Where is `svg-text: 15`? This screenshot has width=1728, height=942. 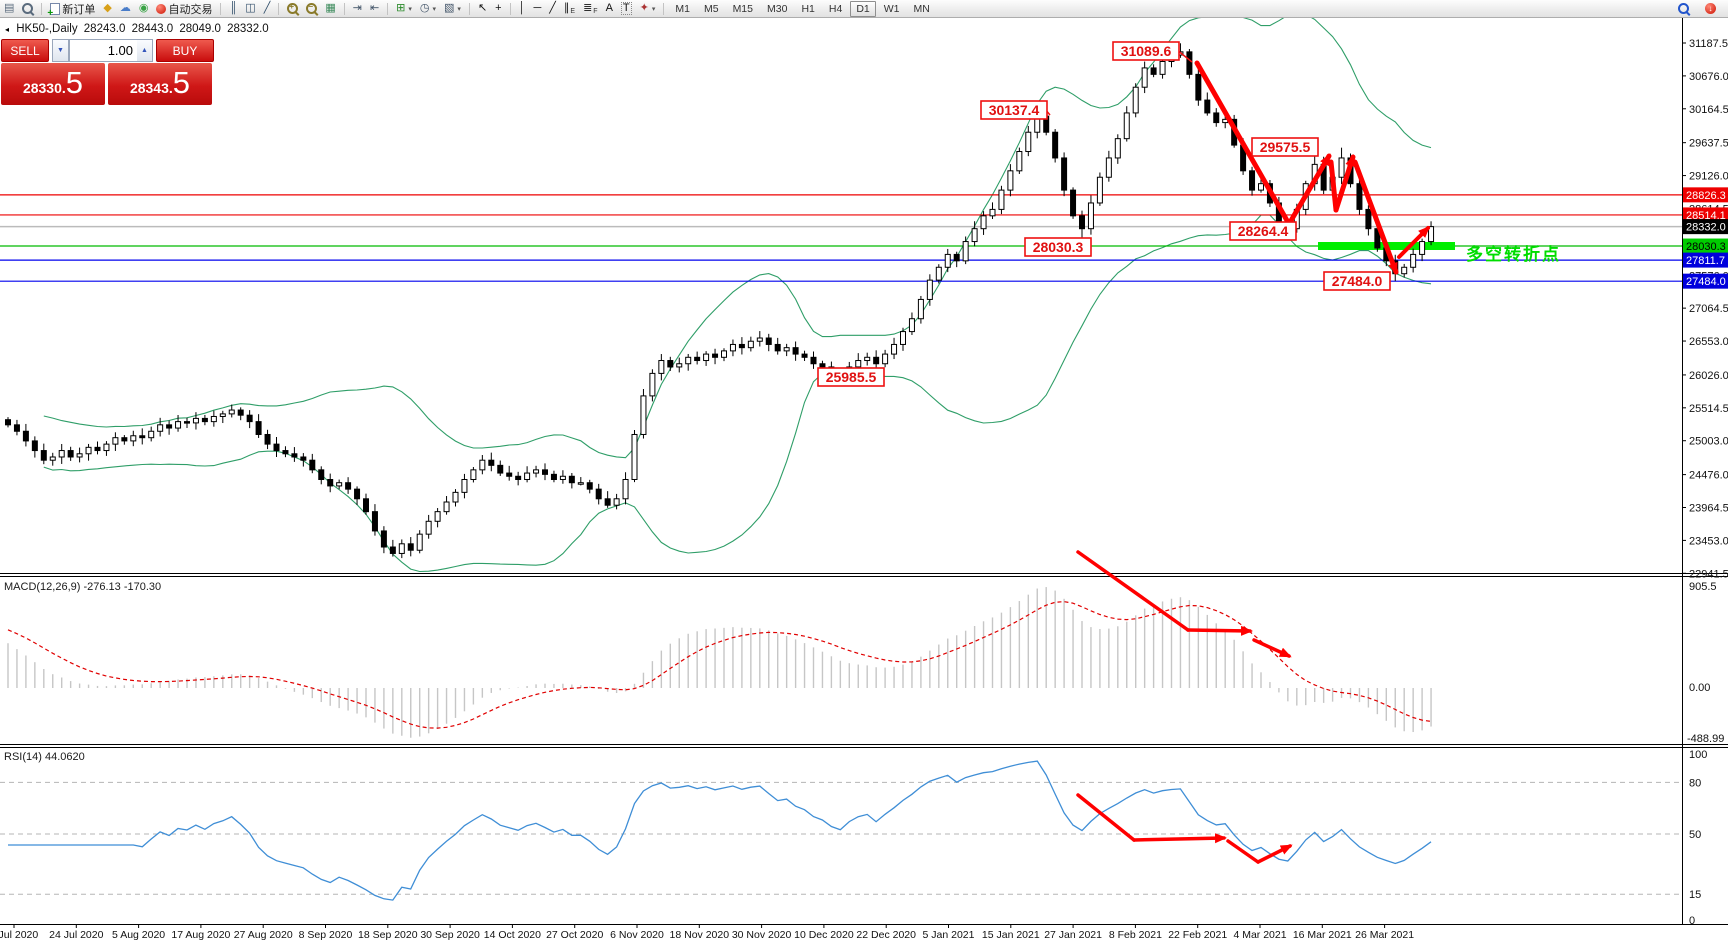
svg-text: 15 is located at coordinates (1695, 895).